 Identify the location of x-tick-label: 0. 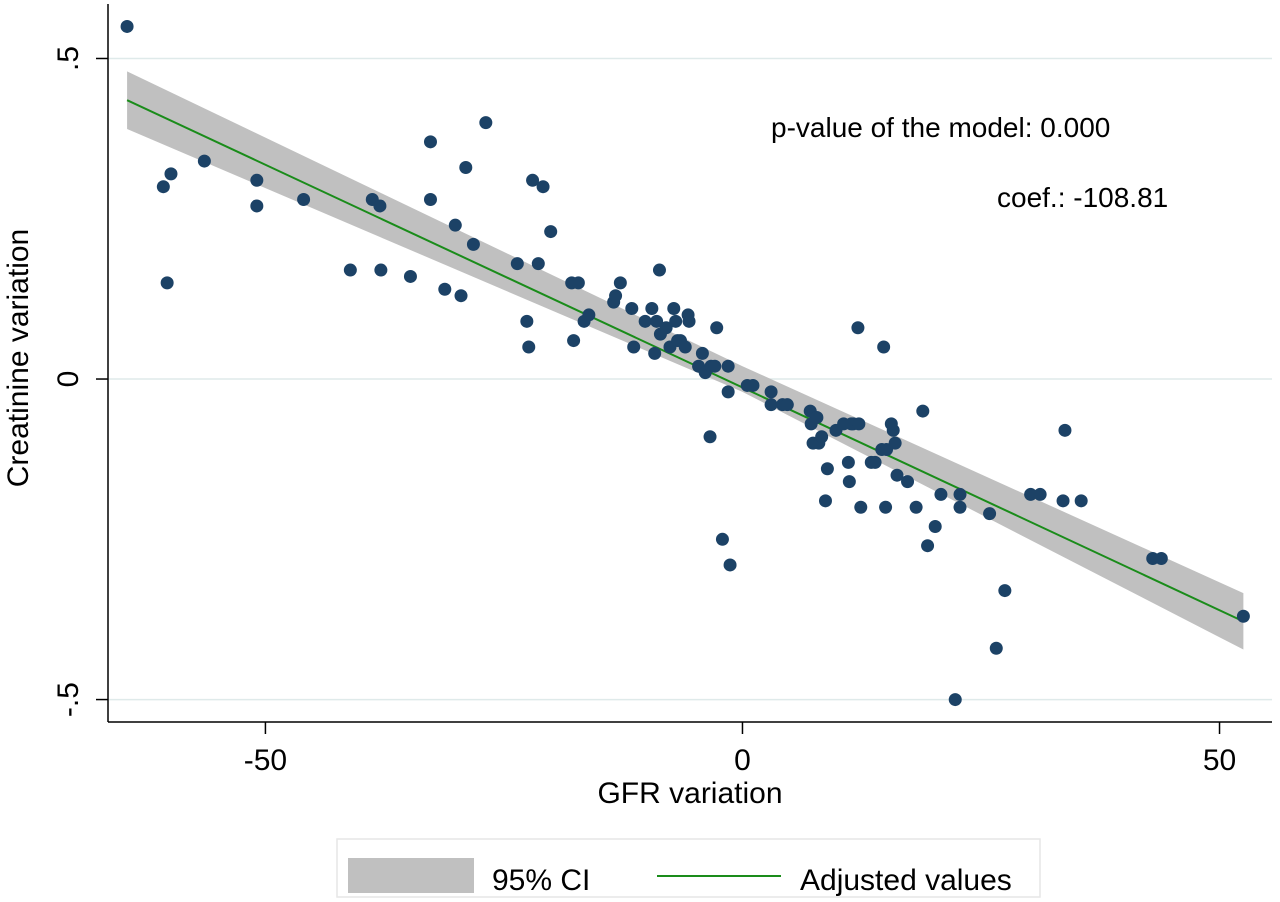
(742, 760).